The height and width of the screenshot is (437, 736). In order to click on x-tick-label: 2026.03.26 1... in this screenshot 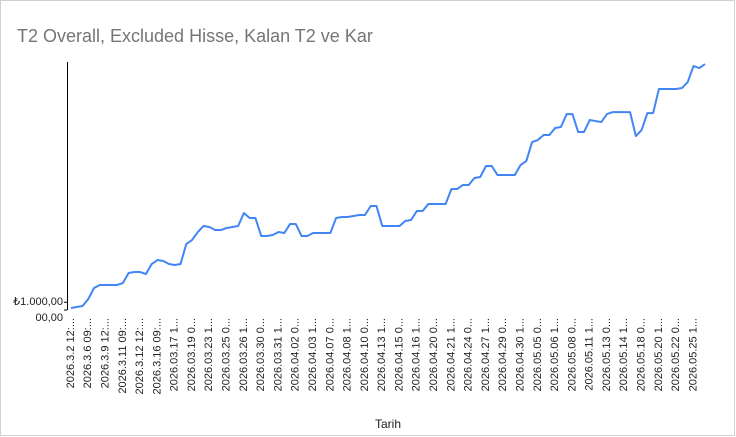, I will do `click(244, 354)`.